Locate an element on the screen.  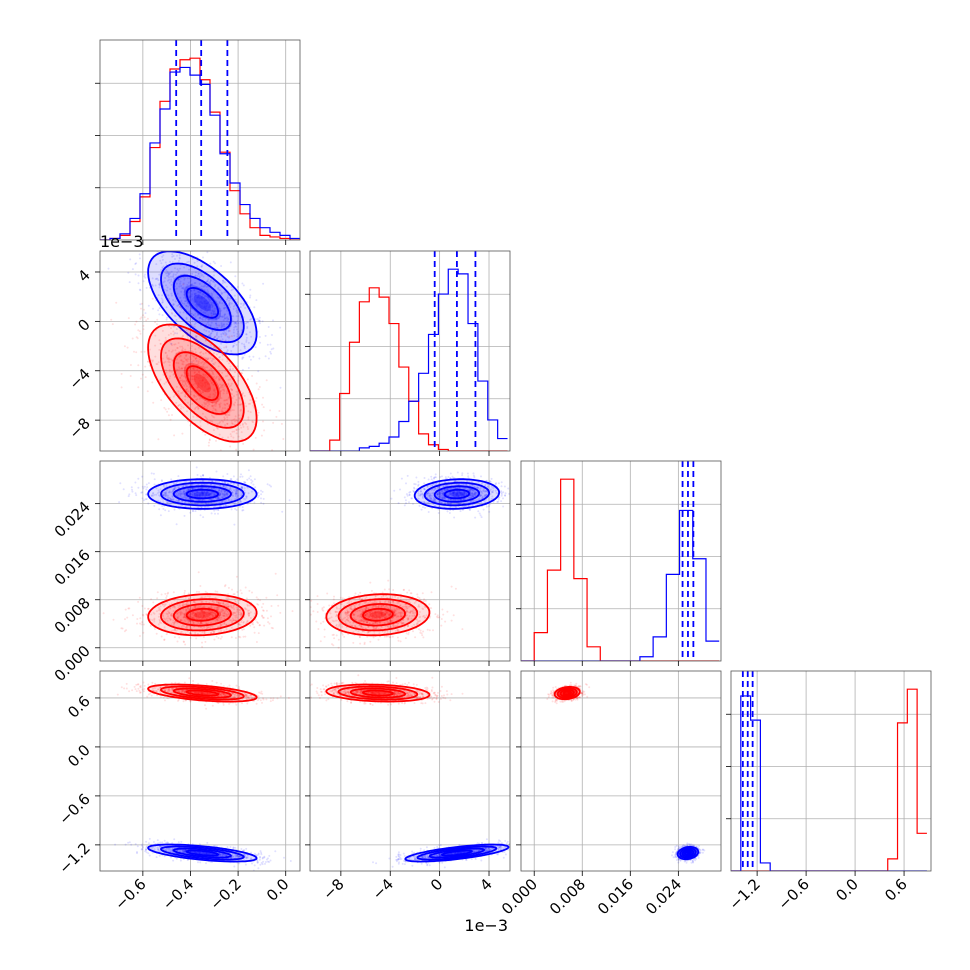
contour-red is located at coordinates (202, 383).